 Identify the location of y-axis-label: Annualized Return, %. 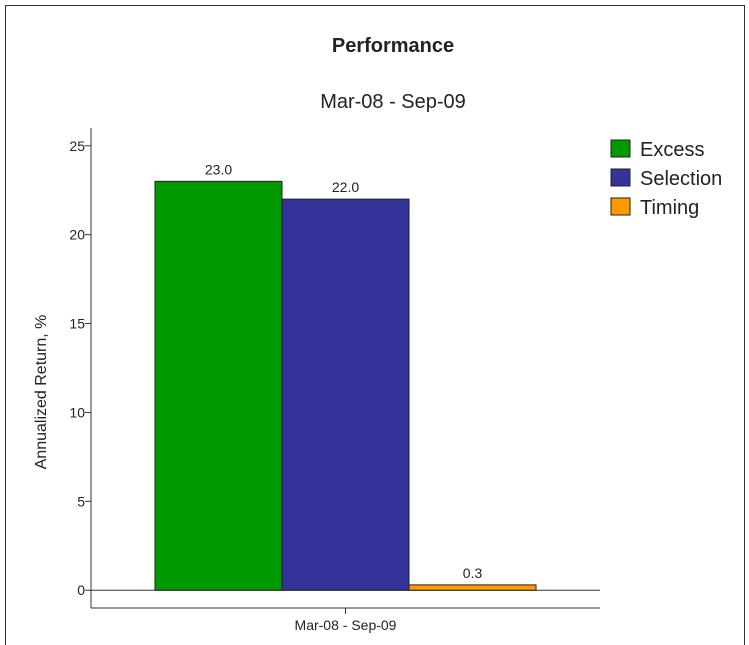
(41, 392).